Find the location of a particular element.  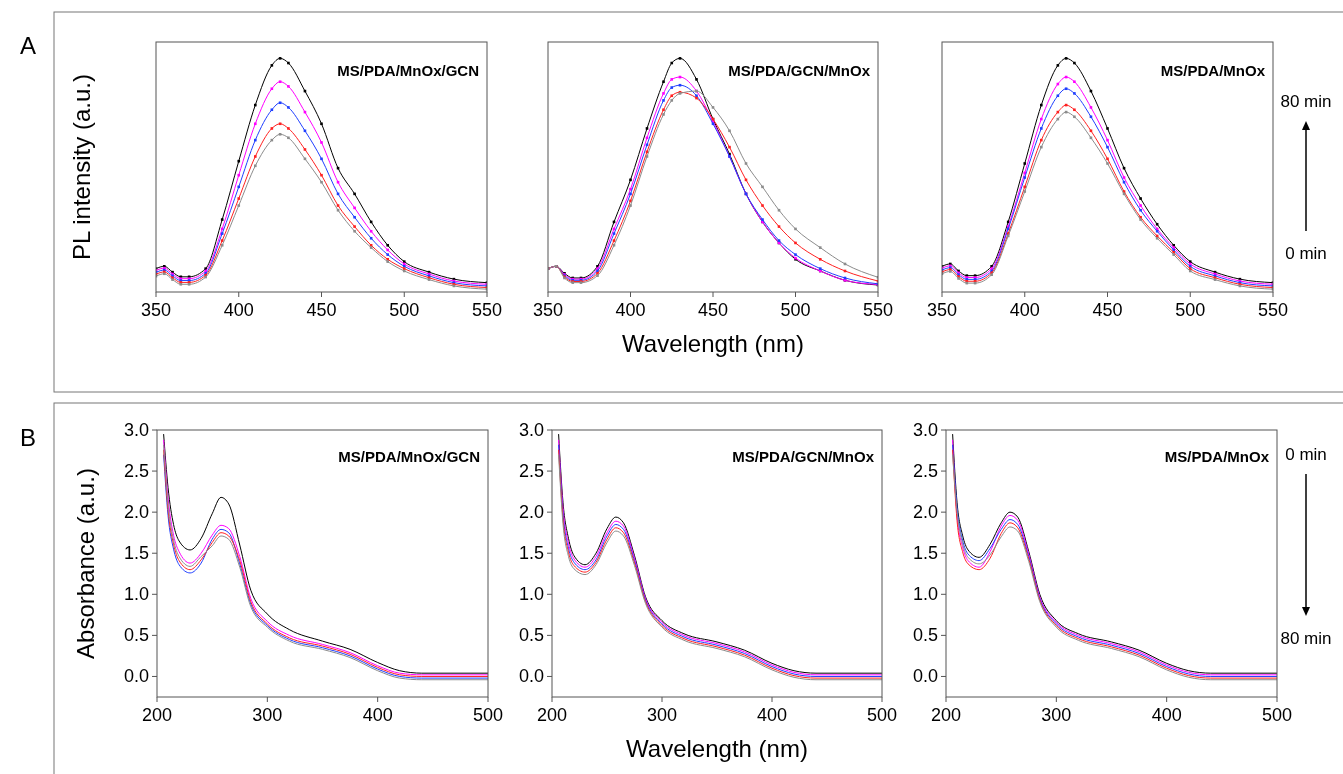

chart-title: MS/PDA/MnOx is located at coordinates (1213, 70).